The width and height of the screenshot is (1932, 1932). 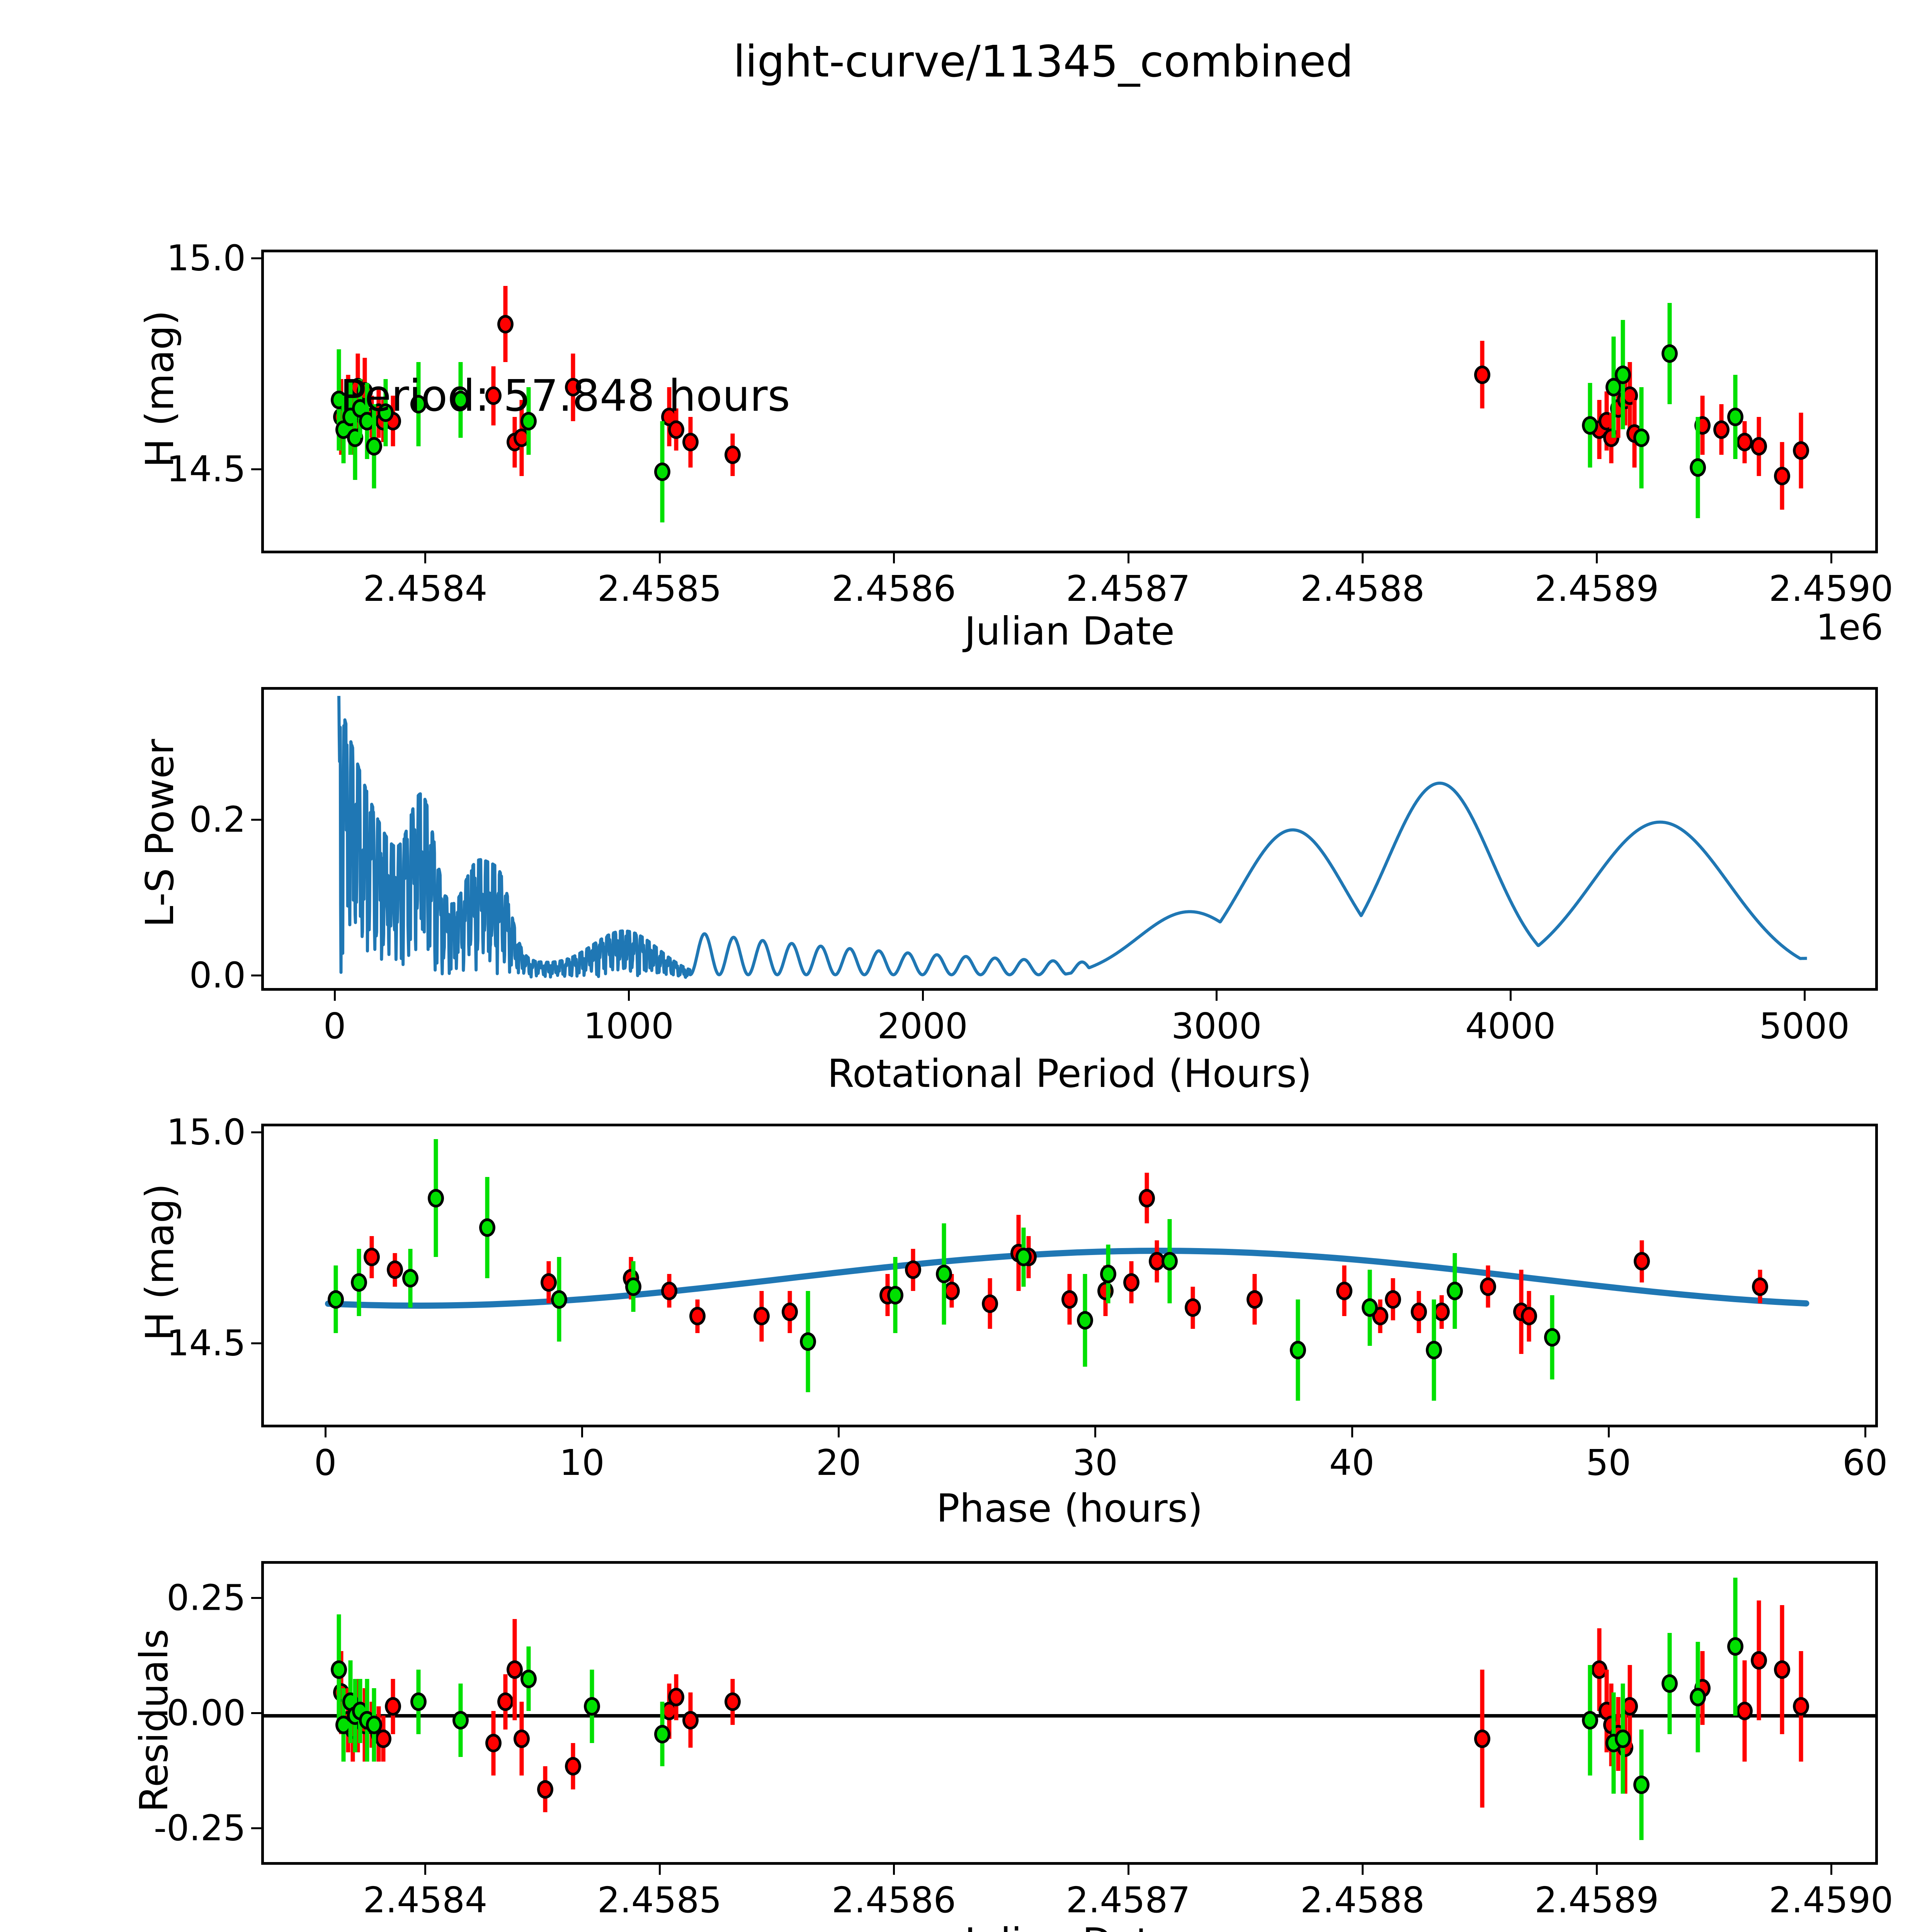 I want to click on axis-tick-label: 2.4584, so click(x=425, y=588).